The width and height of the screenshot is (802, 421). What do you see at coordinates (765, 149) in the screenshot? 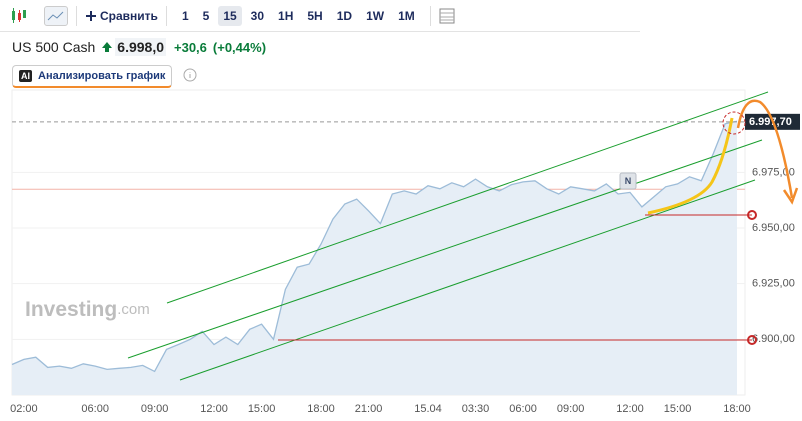
I see `orange-arrow` at bounding box center [765, 149].